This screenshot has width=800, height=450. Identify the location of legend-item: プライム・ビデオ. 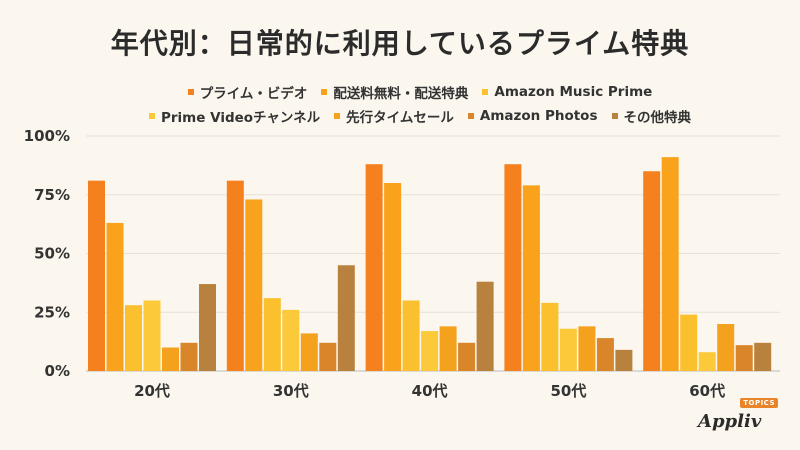
(247, 92).